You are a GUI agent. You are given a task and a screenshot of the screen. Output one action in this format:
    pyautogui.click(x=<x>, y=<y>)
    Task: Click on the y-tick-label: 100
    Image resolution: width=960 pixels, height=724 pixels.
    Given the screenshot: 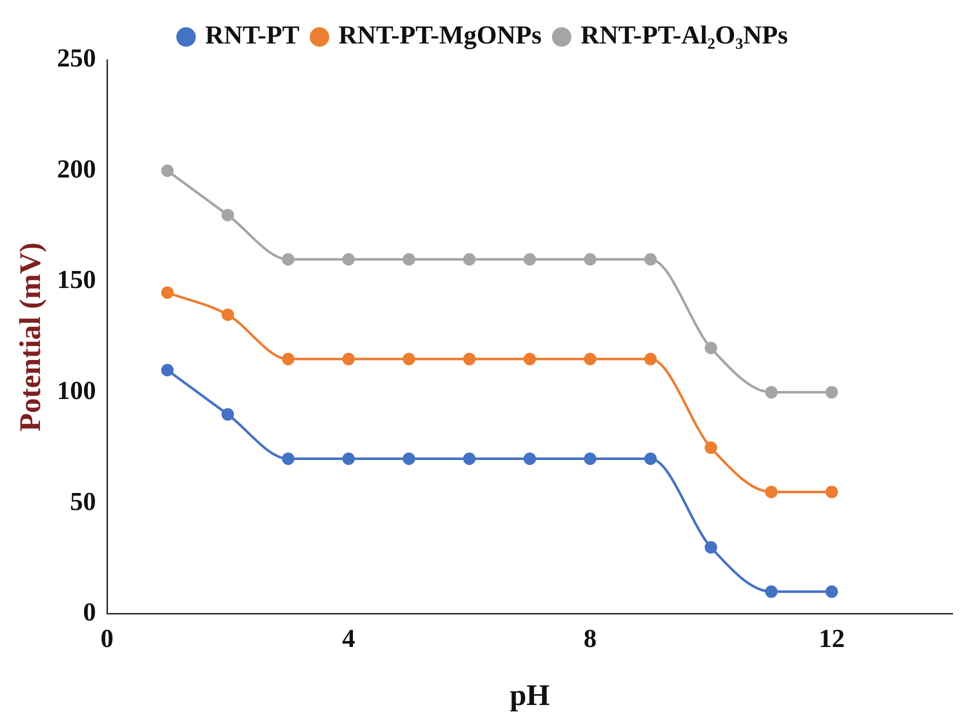 What is the action you would take?
    pyautogui.click(x=76, y=390)
    